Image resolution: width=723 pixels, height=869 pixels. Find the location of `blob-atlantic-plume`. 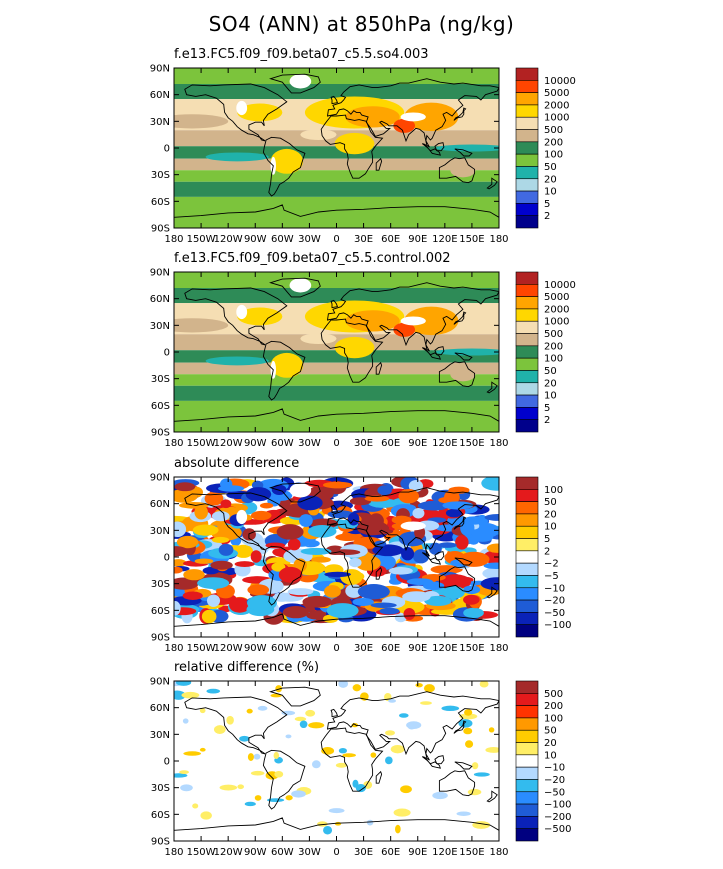

blob-atlantic-plume is located at coordinates (318, 134).